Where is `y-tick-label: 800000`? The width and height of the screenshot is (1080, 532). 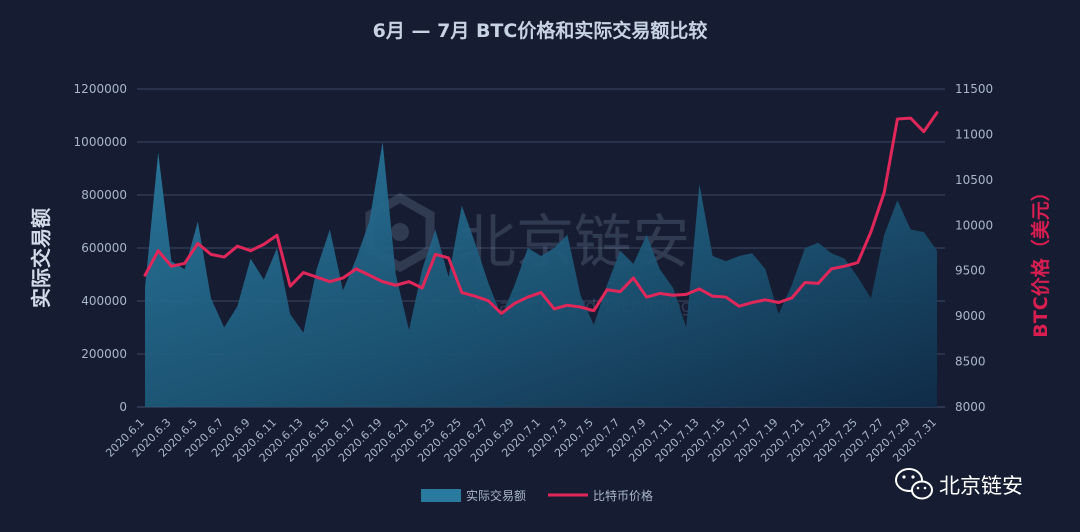 y-tick-label: 800000 is located at coordinates (104, 195).